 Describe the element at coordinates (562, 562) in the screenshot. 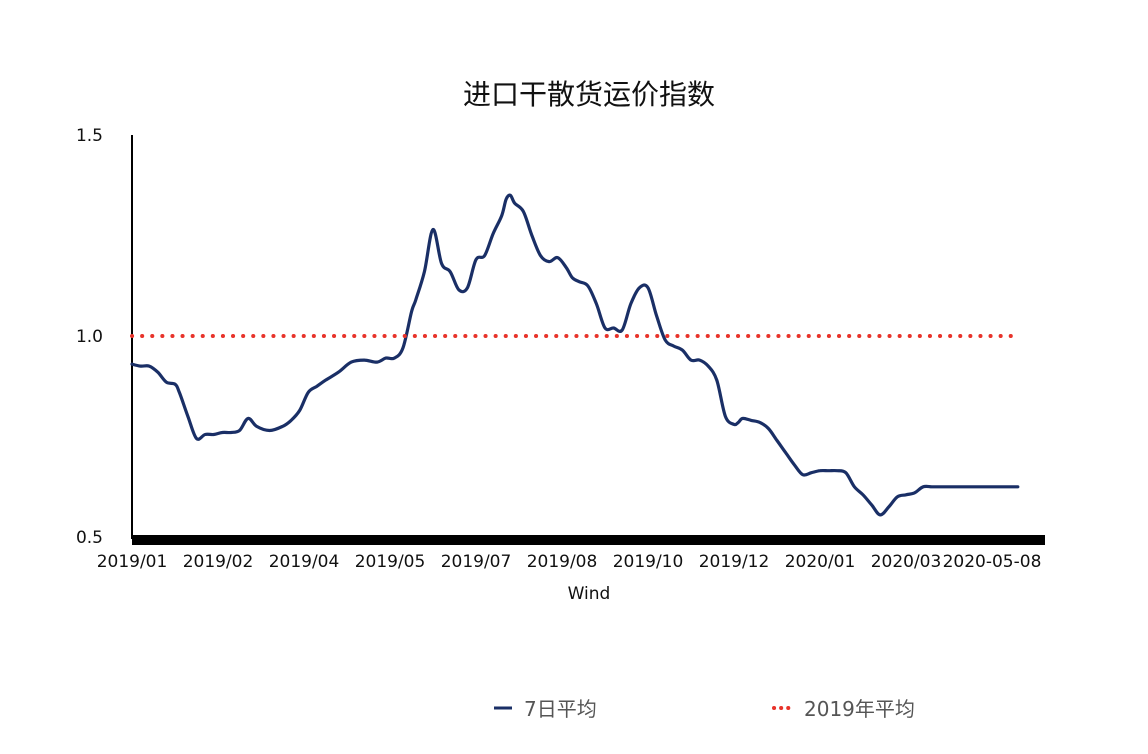

I see `x-tick-label: 2019/08` at that location.